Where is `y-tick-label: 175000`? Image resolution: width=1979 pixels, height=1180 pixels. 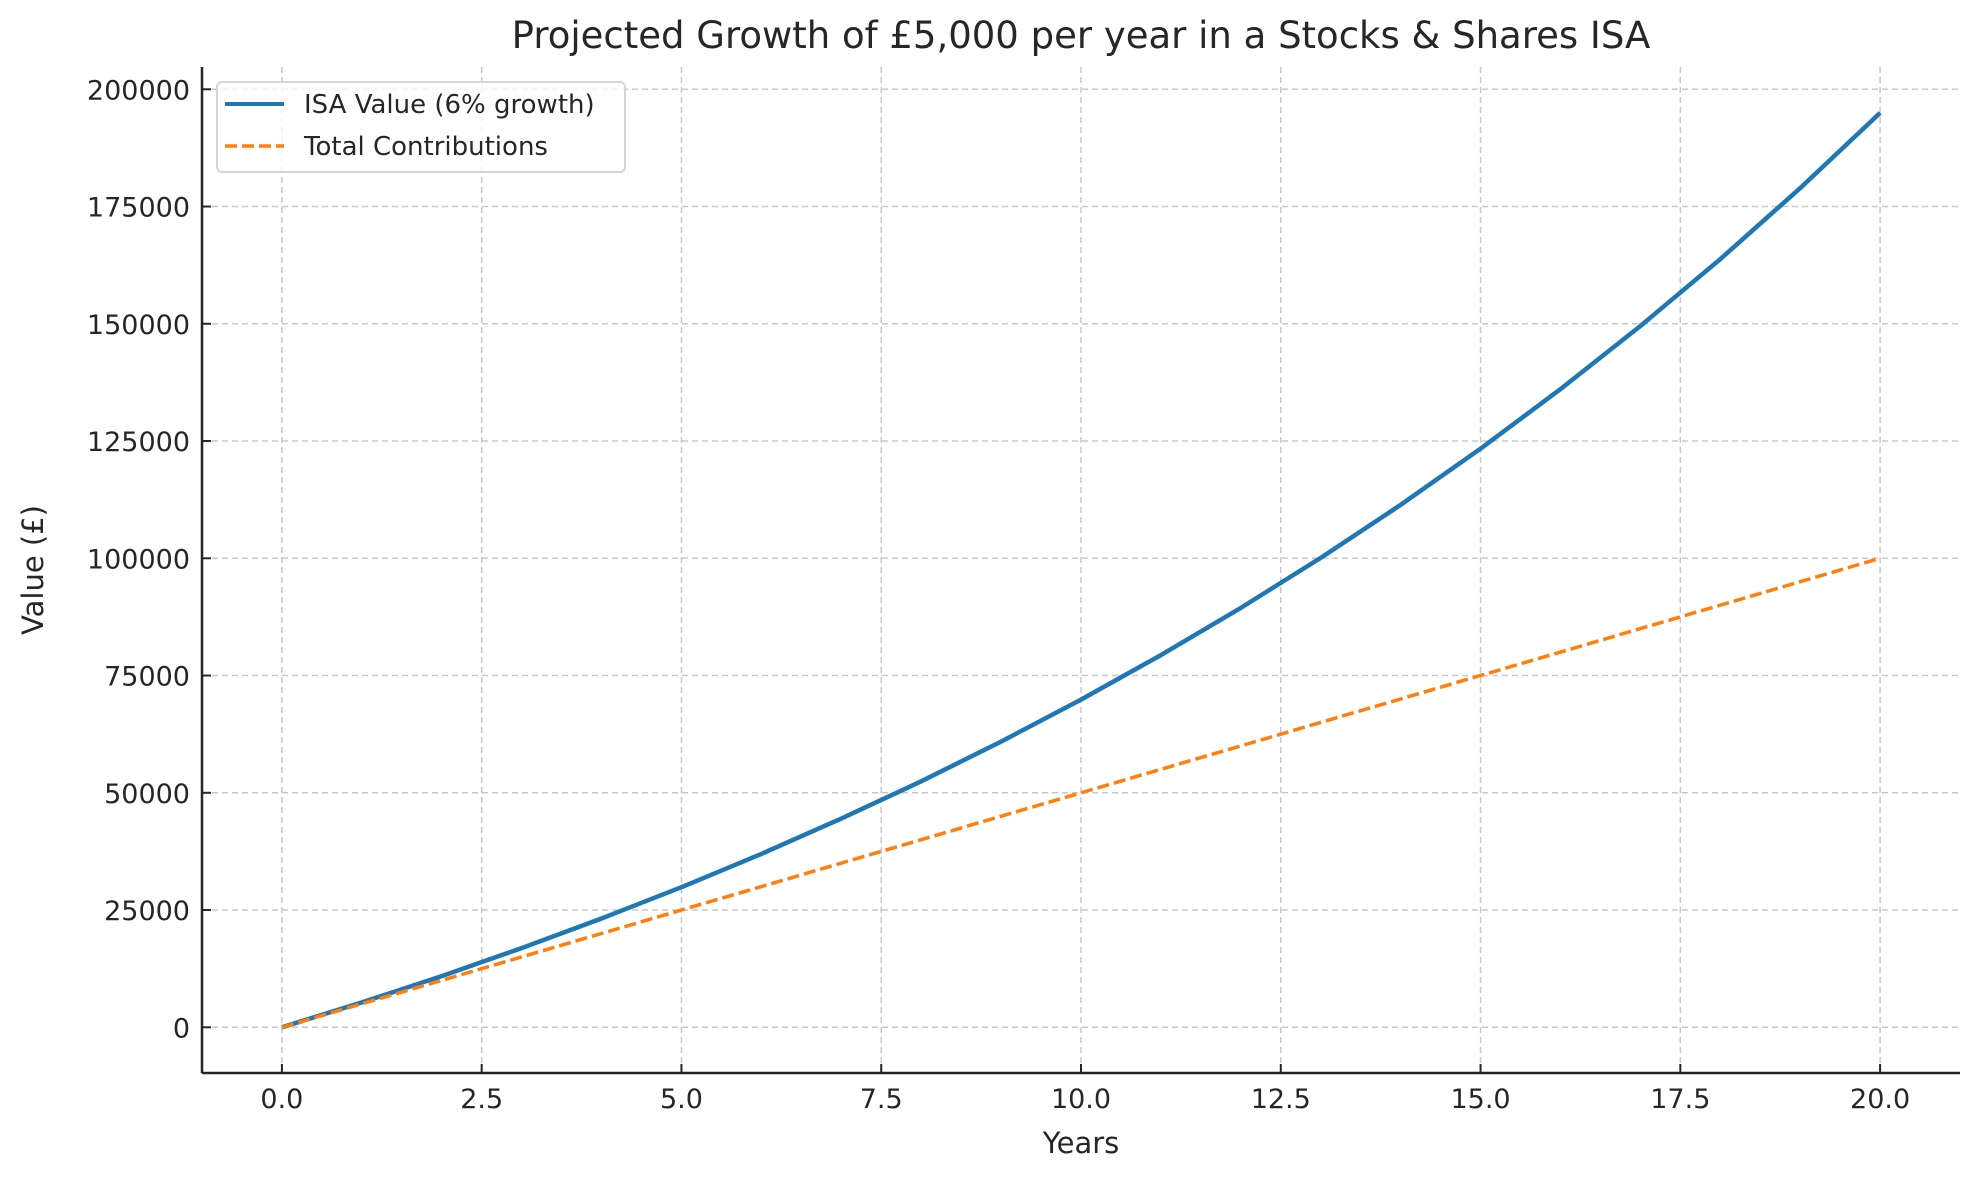 y-tick-label: 175000 is located at coordinates (138, 208).